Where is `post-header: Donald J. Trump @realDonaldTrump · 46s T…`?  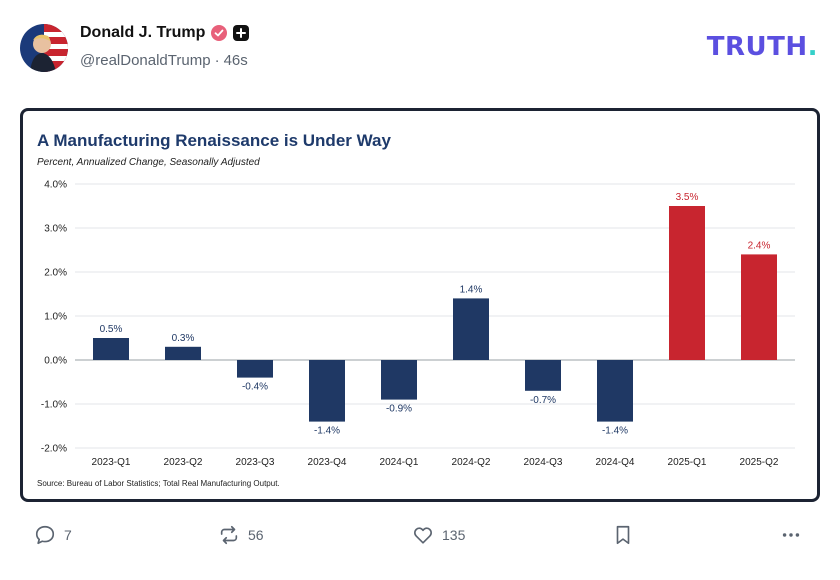 post-header: Donald J. Trump @realDonaldTrump · 46s T… is located at coordinates (420, 50).